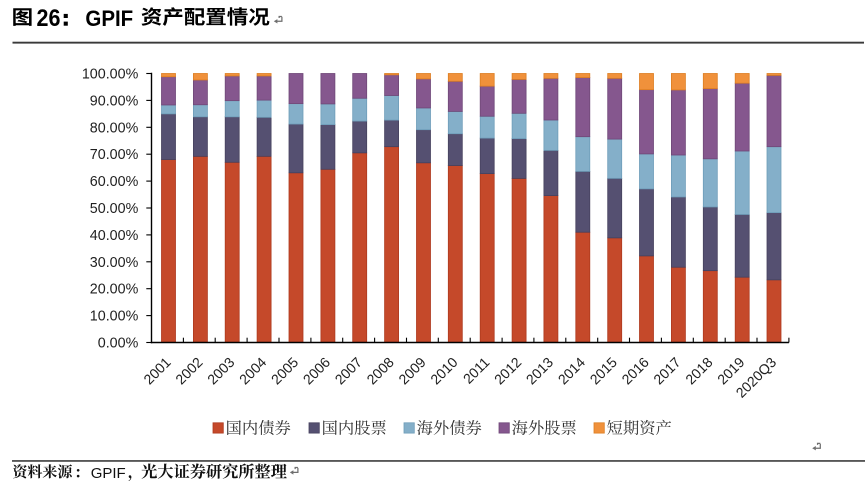  Describe the element at coordinates (114, 128) in the screenshot. I see `svg-text: 80.00%` at that location.